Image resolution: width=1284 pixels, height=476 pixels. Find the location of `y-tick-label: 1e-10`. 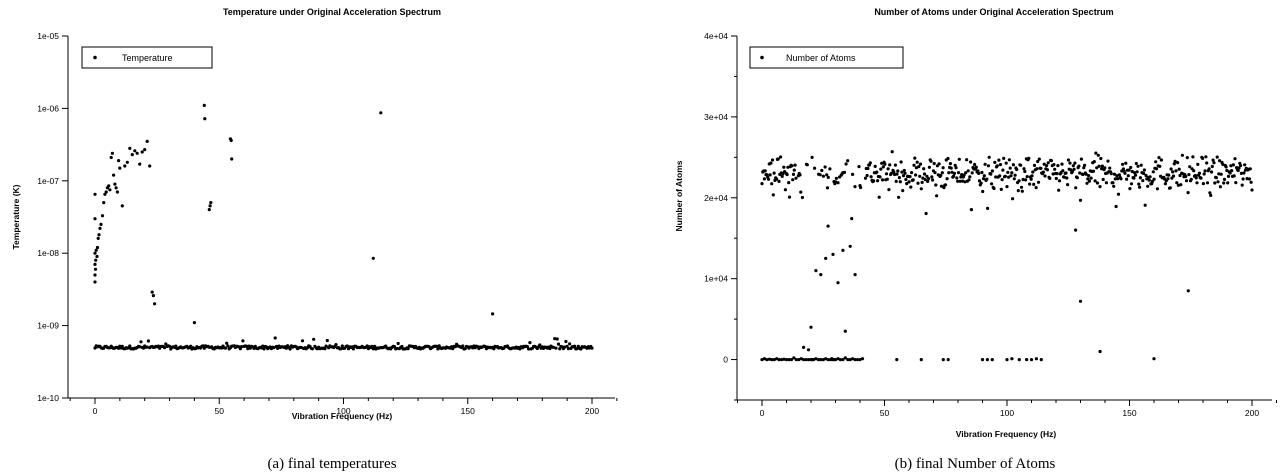

y-tick-label: 1e-10 is located at coordinates (48, 398).